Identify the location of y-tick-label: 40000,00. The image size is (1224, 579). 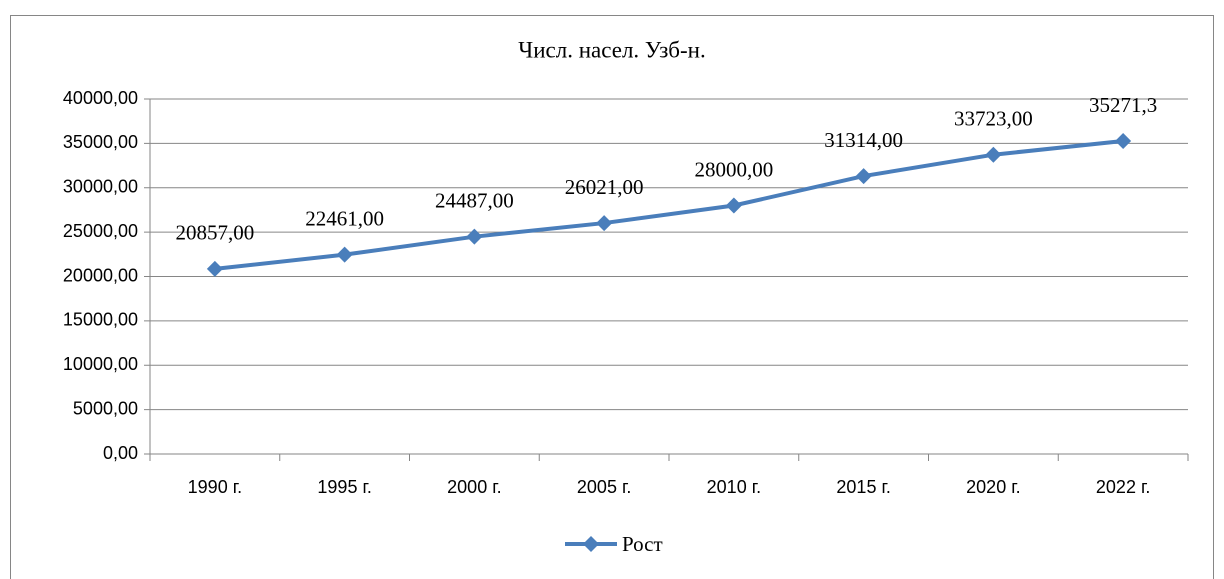
(100, 98).